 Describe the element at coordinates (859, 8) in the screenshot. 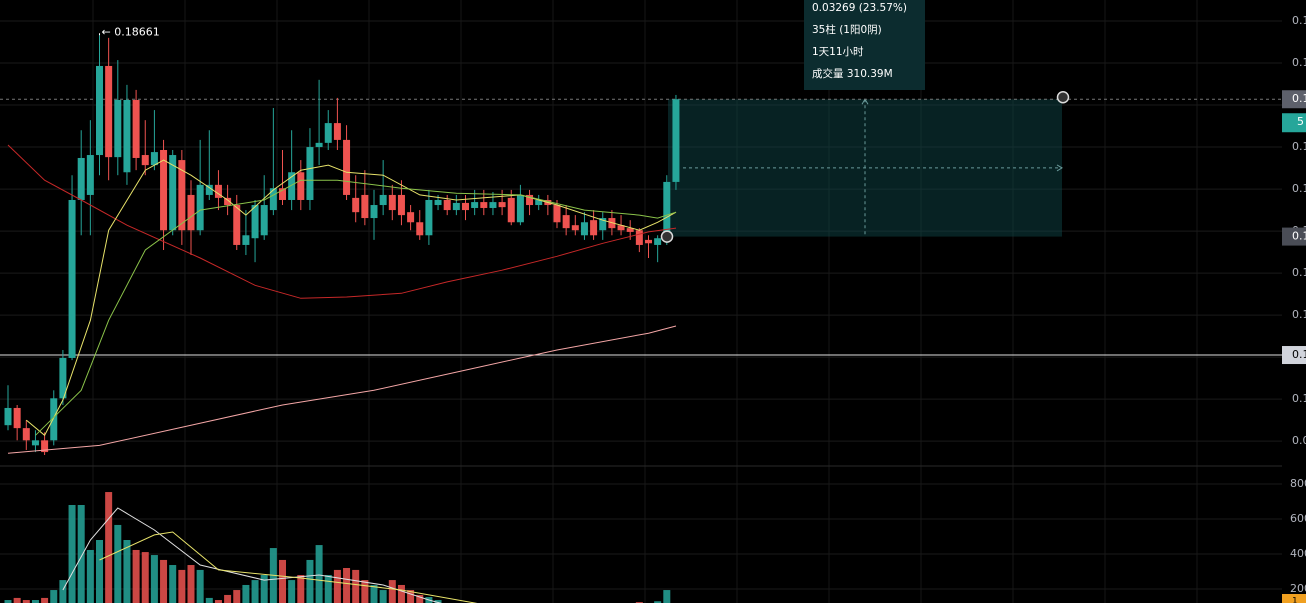

I see `measure-tooltip-text: 0.03269 (23.57%)` at that location.